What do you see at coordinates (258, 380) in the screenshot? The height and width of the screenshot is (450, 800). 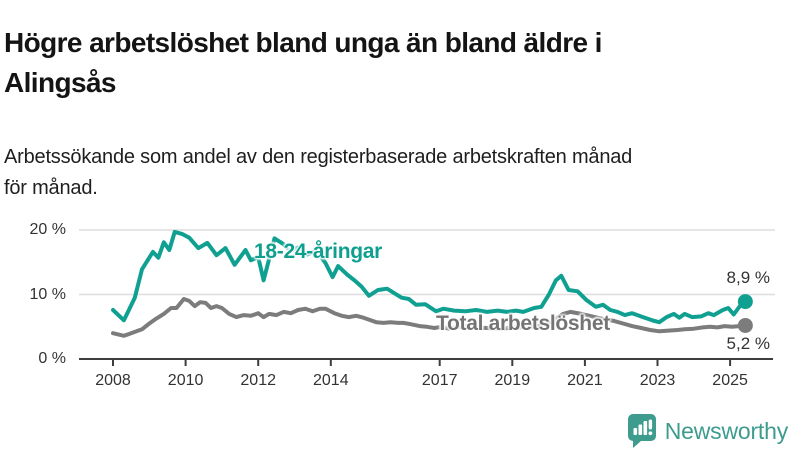 I see `x-tick-label: 2012` at bounding box center [258, 380].